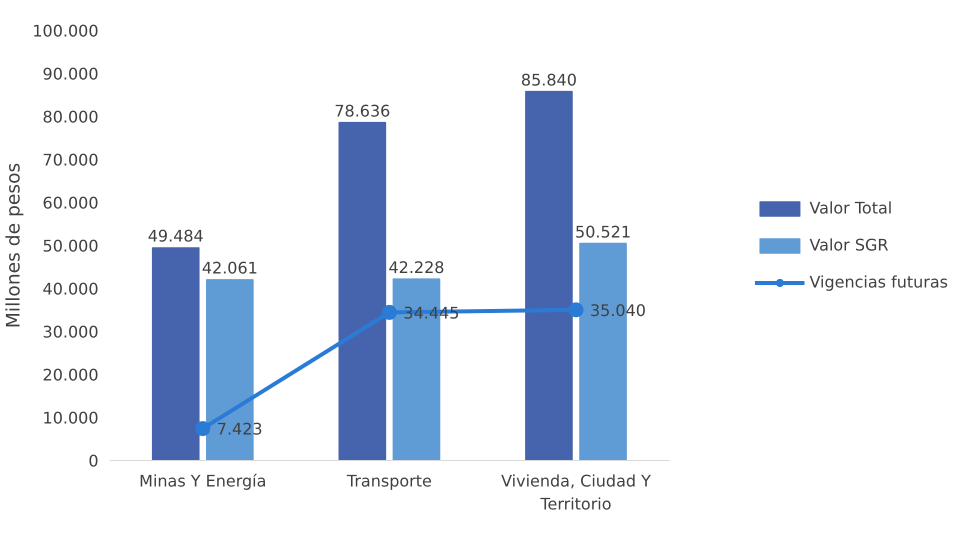 This screenshot has width=959, height=548. Describe the element at coordinates (431, 312) in the screenshot. I see `data-label: 34.445` at that location.